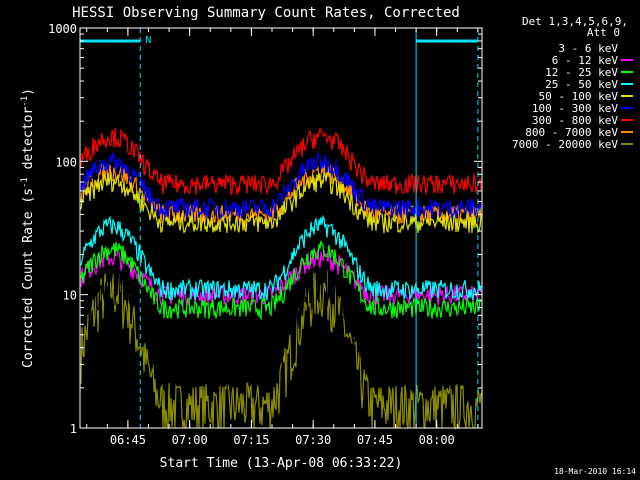 This screenshot has height=480, width=640. Describe the element at coordinates (581, 84) in the screenshot. I see `legend-label: 25 - 50 keV` at that location.